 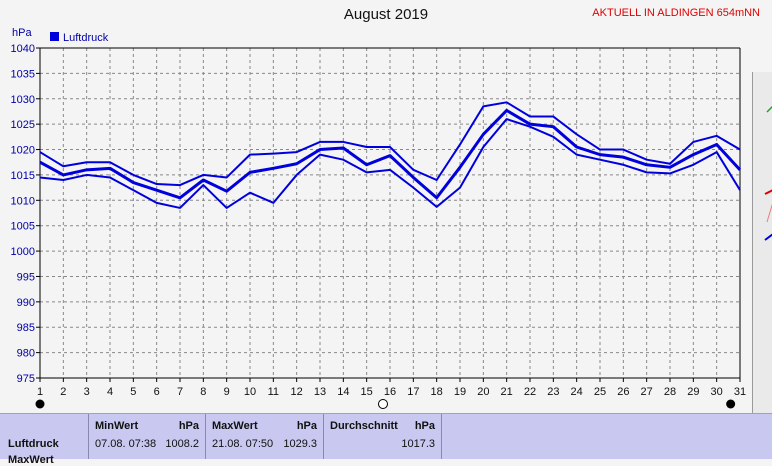 I want to click on x-tick-label: 31, so click(x=740, y=392).